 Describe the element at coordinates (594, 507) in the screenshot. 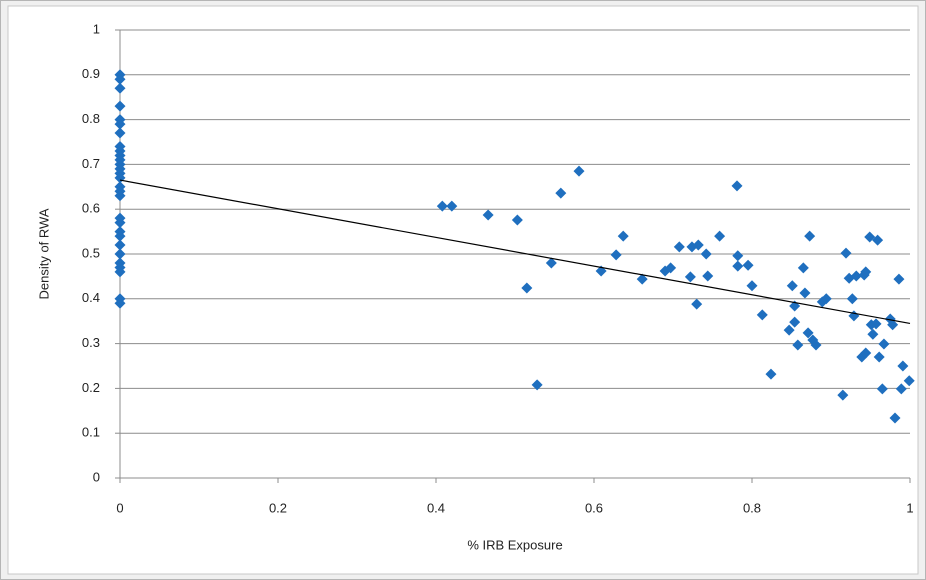

I see `x-tick-label: 0.6` at that location.